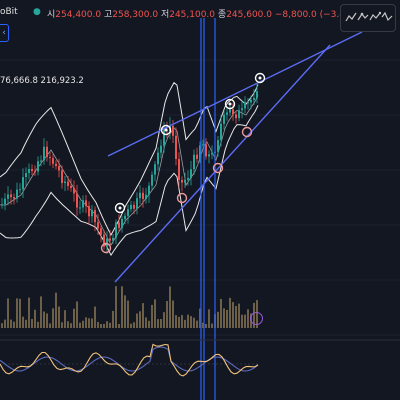  I want to click on vertical-marker-lines, so click(208, 209).